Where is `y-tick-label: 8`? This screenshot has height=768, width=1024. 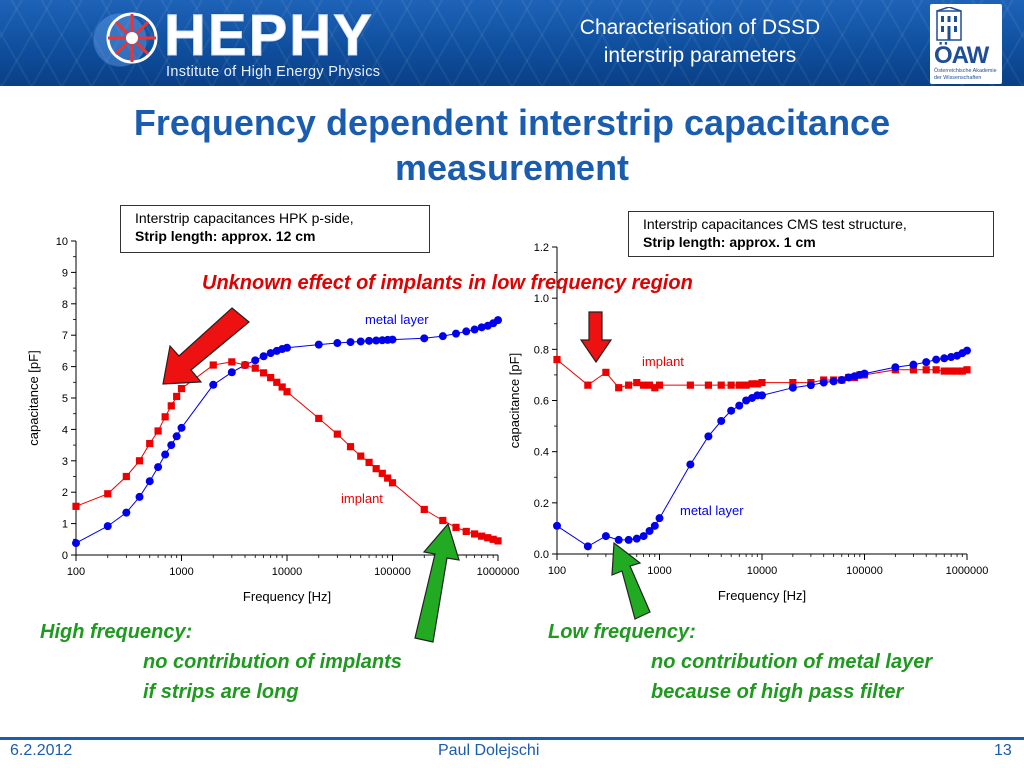 y-tick-label: 8 is located at coordinates (65, 305).